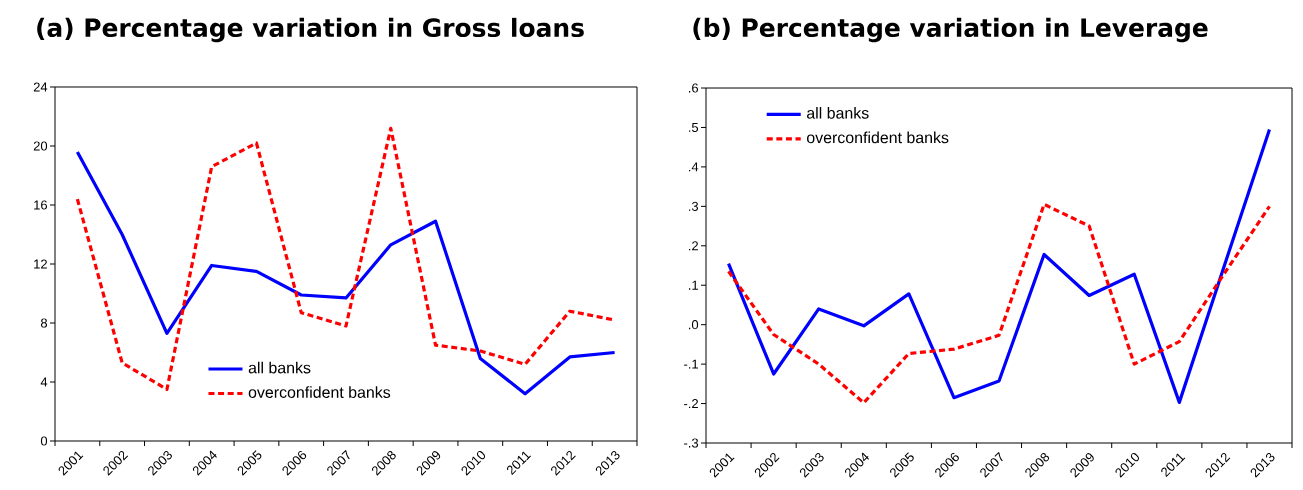  What do you see at coordinates (694, 167) in the screenshot?
I see `y-tick-label: .4` at bounding box center [694, 167].